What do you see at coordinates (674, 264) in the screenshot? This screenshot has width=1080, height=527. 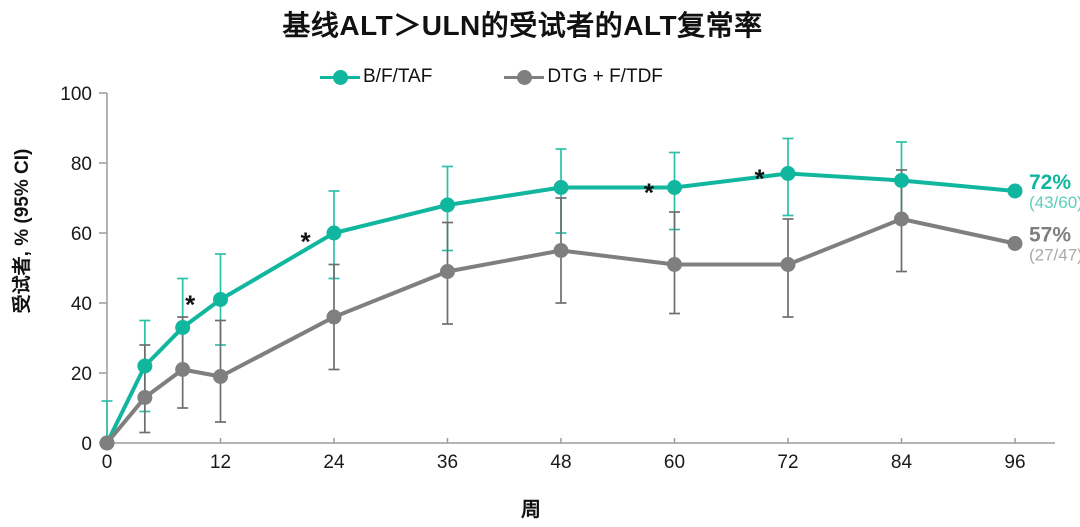 I see `data-point-dtg-w60` at bounding box center [674, 264].